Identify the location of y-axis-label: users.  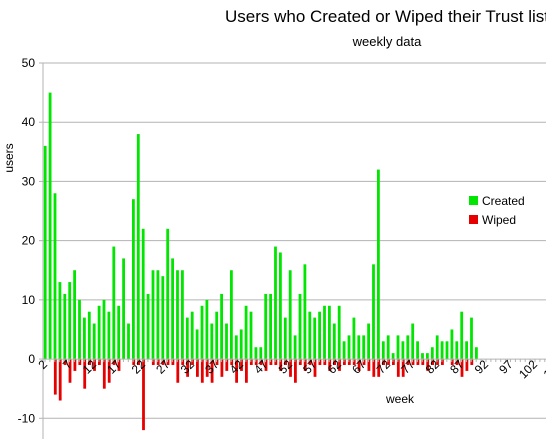
(9, 157).